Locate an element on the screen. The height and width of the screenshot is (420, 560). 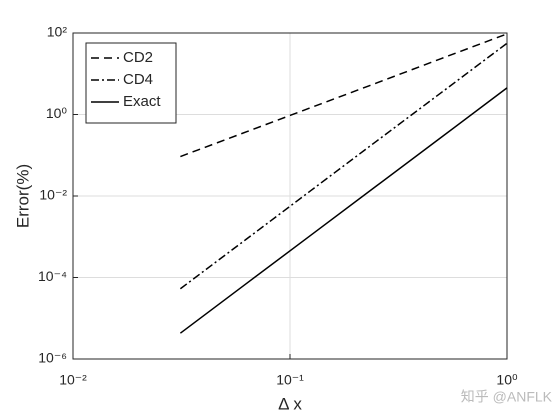
y-tick-label: 10⁻⁴ is located at coordinates (52, 276).